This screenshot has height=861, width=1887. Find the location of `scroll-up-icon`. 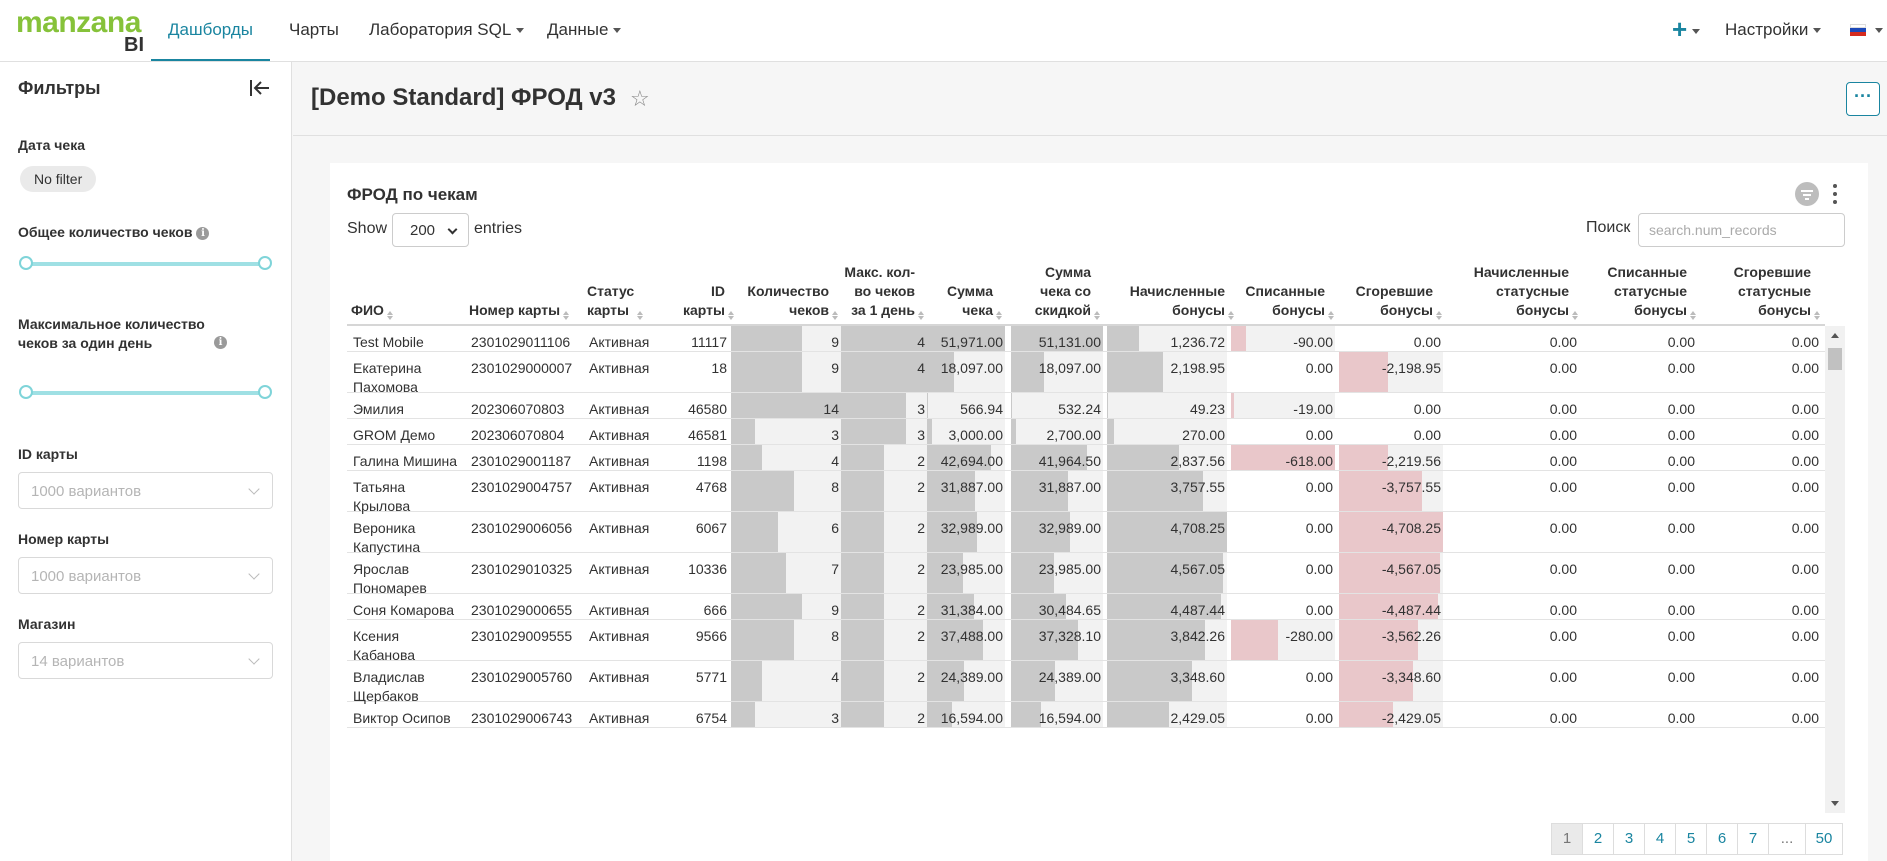

scroll-up-icon is located at coordinates (1835, 335).